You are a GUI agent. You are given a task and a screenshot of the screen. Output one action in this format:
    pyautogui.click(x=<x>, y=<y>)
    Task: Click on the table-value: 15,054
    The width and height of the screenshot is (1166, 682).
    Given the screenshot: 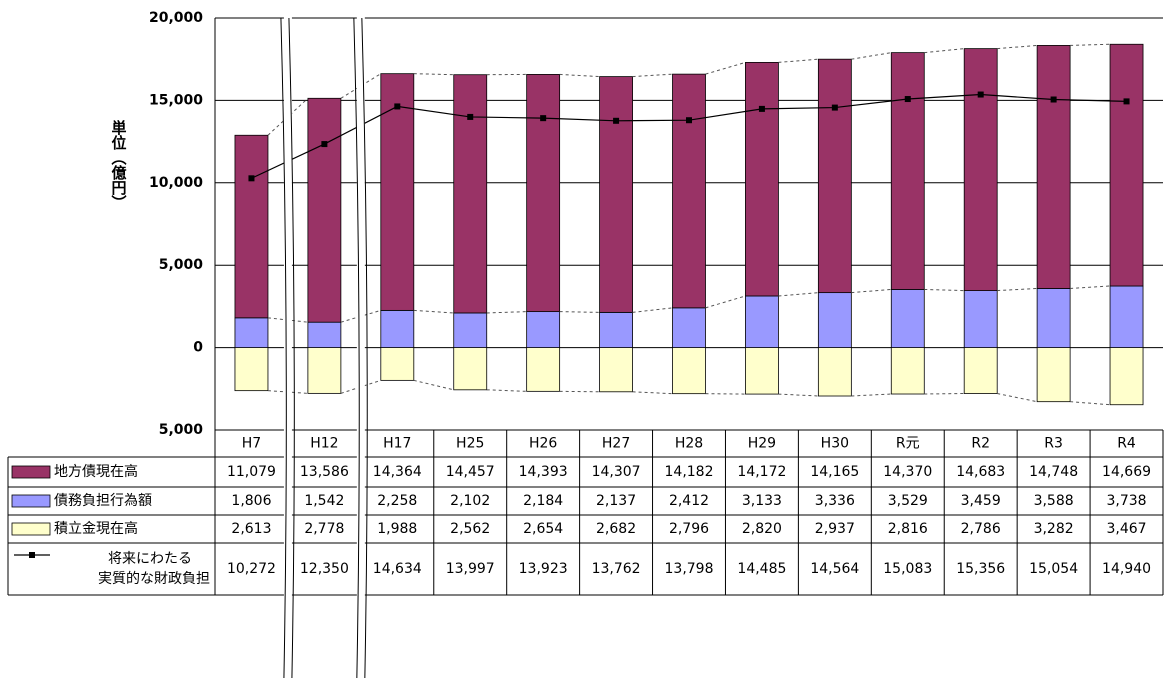 What is the action you would take?
    pyautogui.click(x=1053, y=569)
    